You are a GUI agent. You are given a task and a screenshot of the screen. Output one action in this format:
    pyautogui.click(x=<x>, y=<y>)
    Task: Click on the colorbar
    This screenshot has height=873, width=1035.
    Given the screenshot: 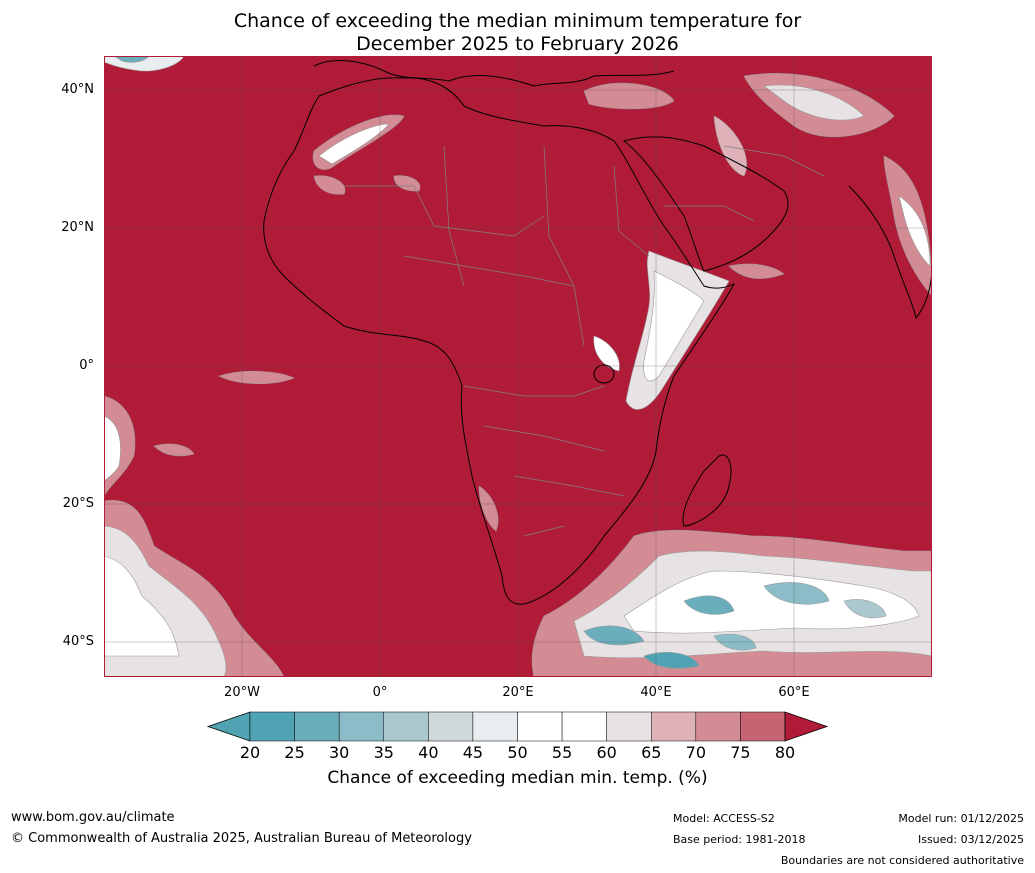 What is the action you would take?
    pyautogui.click(x=517, y=726)
    